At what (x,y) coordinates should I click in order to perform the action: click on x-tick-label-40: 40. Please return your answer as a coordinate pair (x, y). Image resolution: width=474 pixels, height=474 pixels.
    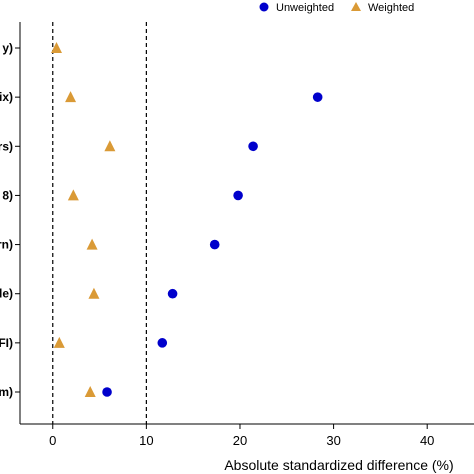
    Looking at the image, I should click on (427, 440).